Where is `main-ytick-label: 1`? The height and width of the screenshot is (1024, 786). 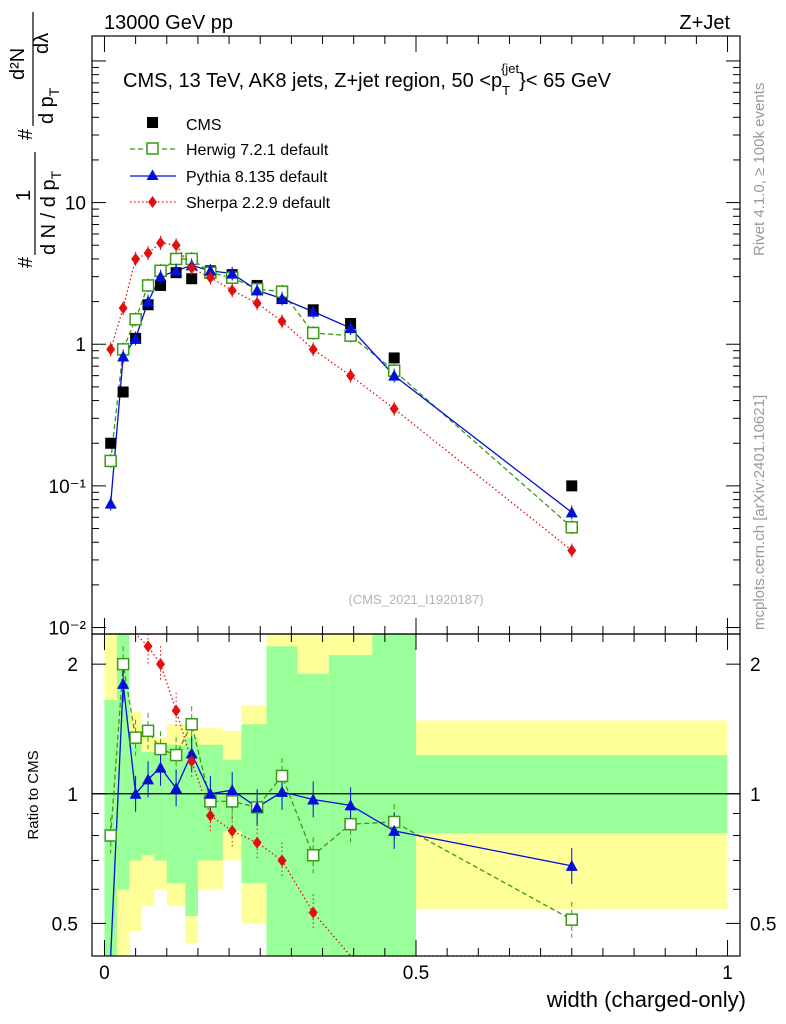
main-ytick-label: 1 is located at coordinates (80, 345).